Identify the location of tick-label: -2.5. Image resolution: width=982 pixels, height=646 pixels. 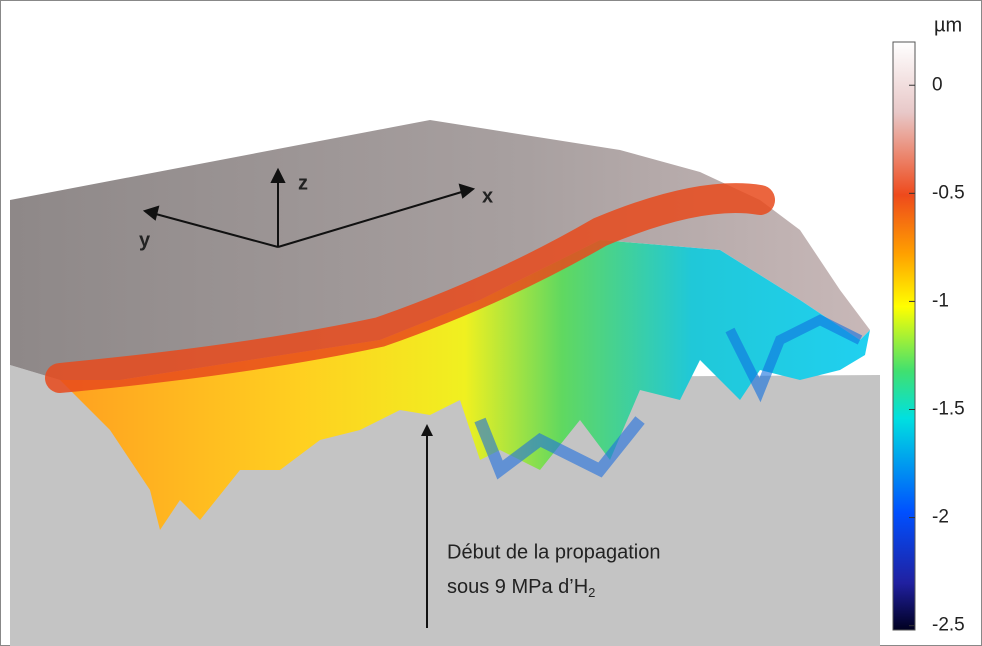
(948, 625).